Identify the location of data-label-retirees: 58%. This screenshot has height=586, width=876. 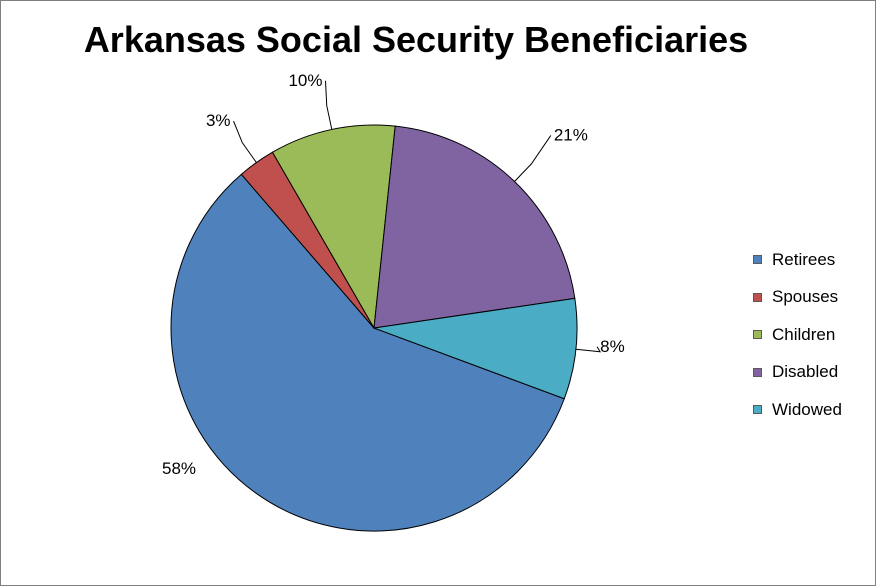
(179, 468).